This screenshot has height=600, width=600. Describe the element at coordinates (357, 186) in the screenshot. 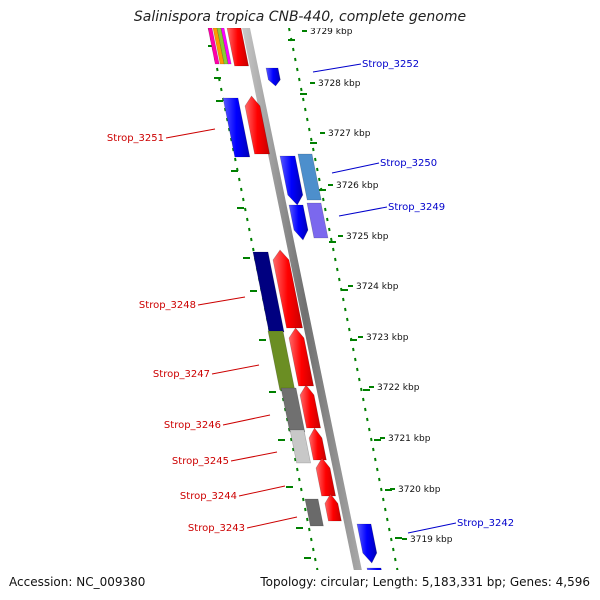

I see `kbp-tick-label: 3726 kbp` at that location.